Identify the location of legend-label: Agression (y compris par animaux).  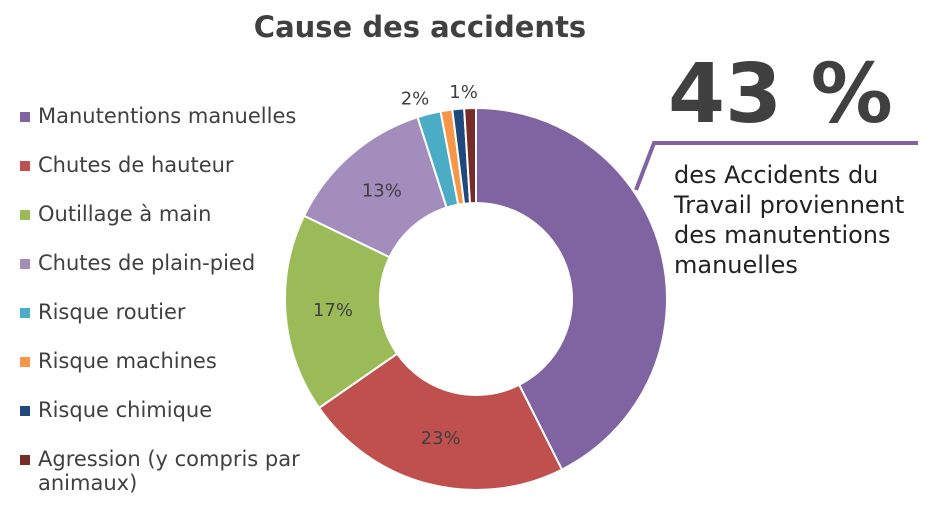
(169, 471).